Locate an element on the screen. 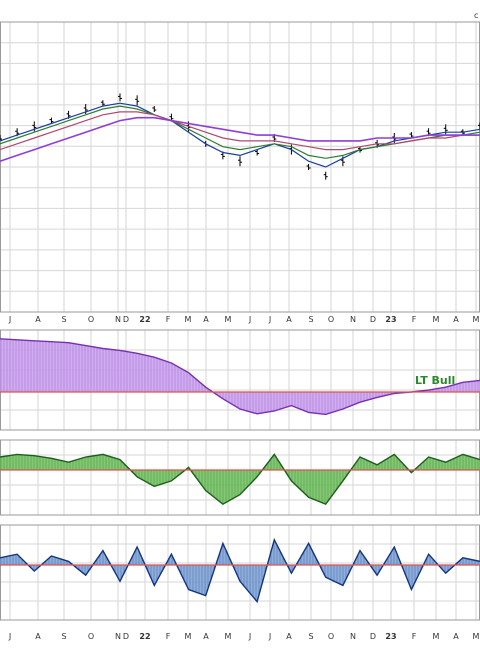 This screenshot has height=650, width=480. lt-indicator-line is located at coordinates (240, 377).